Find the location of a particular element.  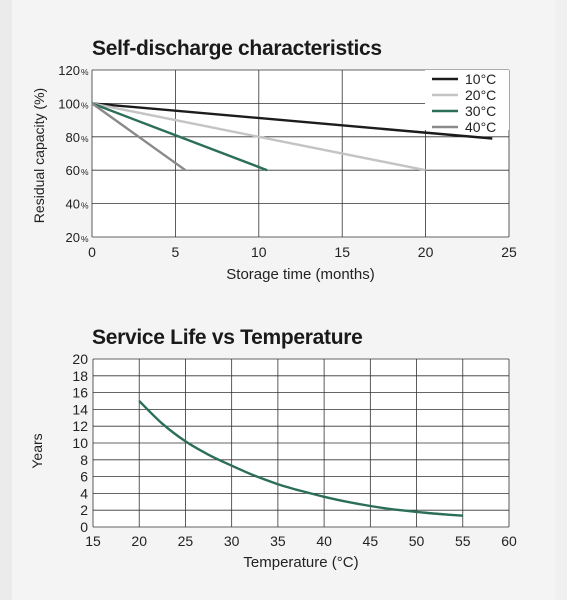

series-line-30-c is located at coordinates (179, 137).